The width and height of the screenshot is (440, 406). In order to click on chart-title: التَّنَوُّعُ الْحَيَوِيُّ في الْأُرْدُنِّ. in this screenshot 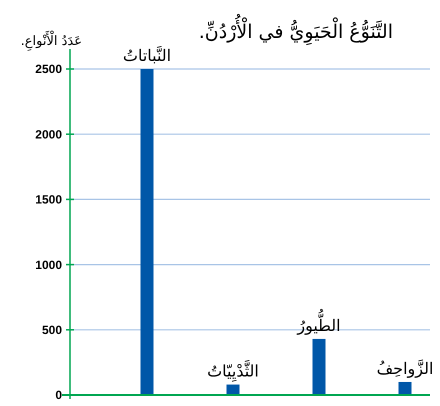, I will do `click(295, 29)`.